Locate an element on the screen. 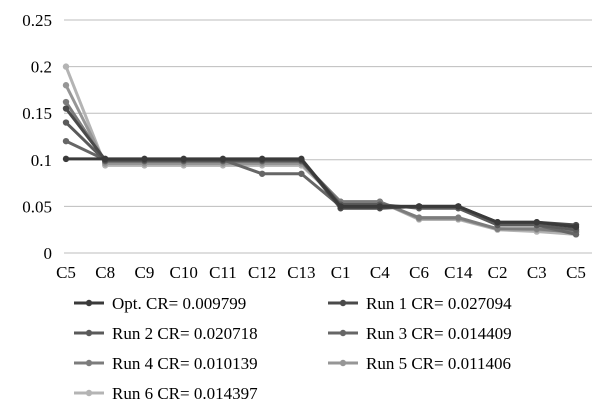 The image size is (597, 407). y-tick-label: 0.1 is located at coordinates (41, 160).